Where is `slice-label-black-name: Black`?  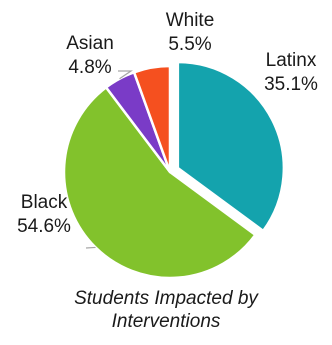
slice-label-black-name: Black is located at coordinates (44, 202).